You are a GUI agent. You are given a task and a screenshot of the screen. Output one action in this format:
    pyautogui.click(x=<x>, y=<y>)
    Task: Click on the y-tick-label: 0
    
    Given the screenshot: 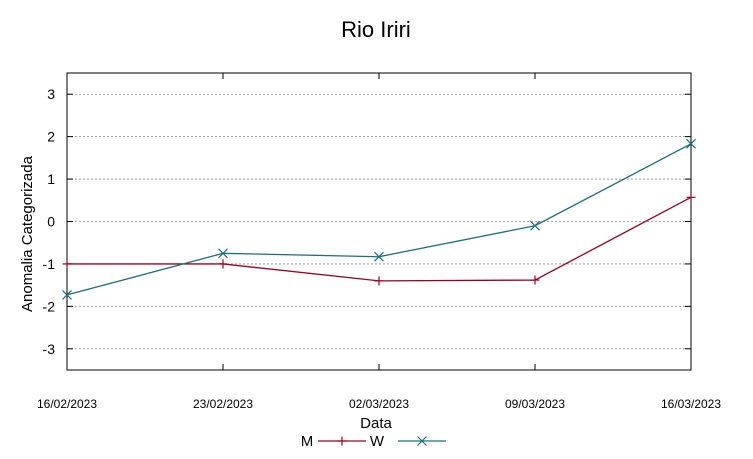 What is the action you would take?
    pyautogui.click(x=51, y=222)
    